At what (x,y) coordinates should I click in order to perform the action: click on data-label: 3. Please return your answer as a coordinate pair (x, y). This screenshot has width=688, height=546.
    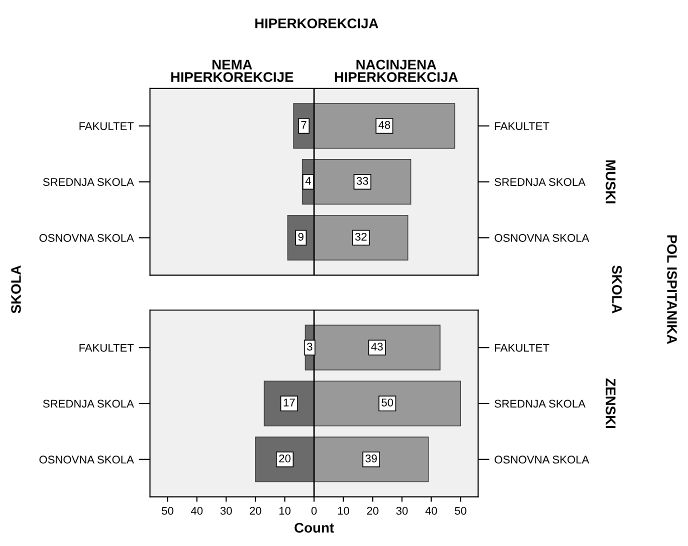
    Looking at the image, I should click on (309, 346).